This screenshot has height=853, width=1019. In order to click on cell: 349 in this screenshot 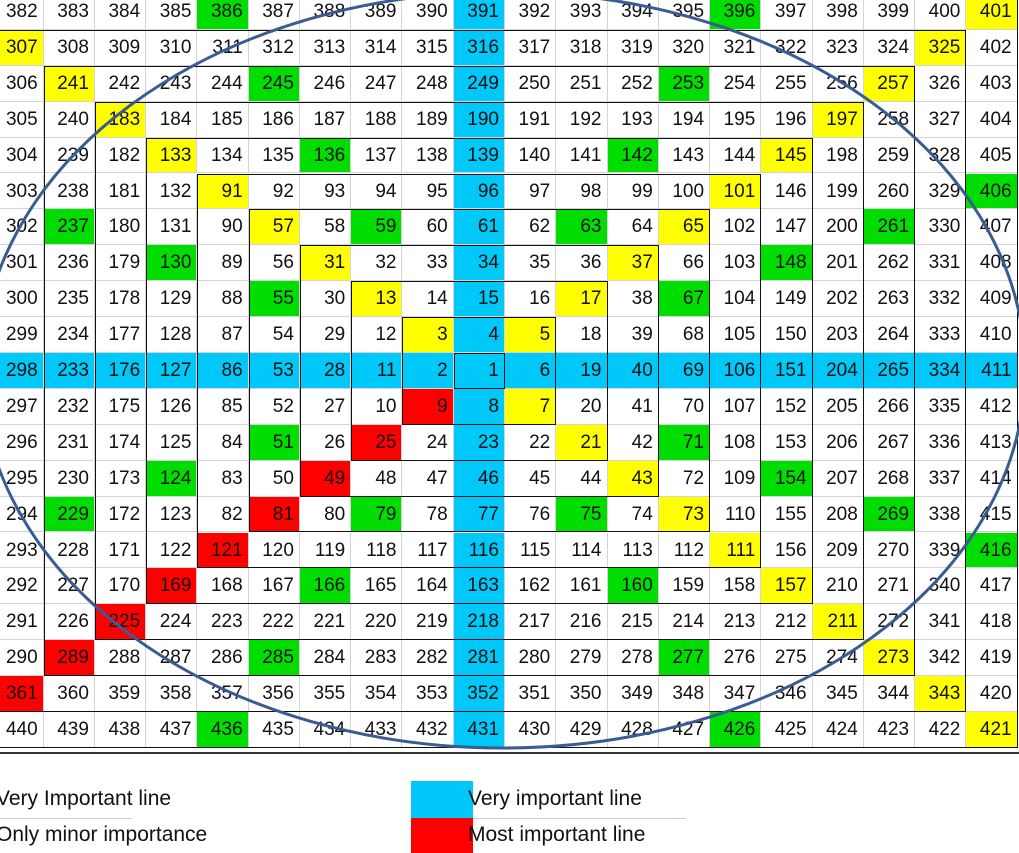, I will do `click(633, 694)`.